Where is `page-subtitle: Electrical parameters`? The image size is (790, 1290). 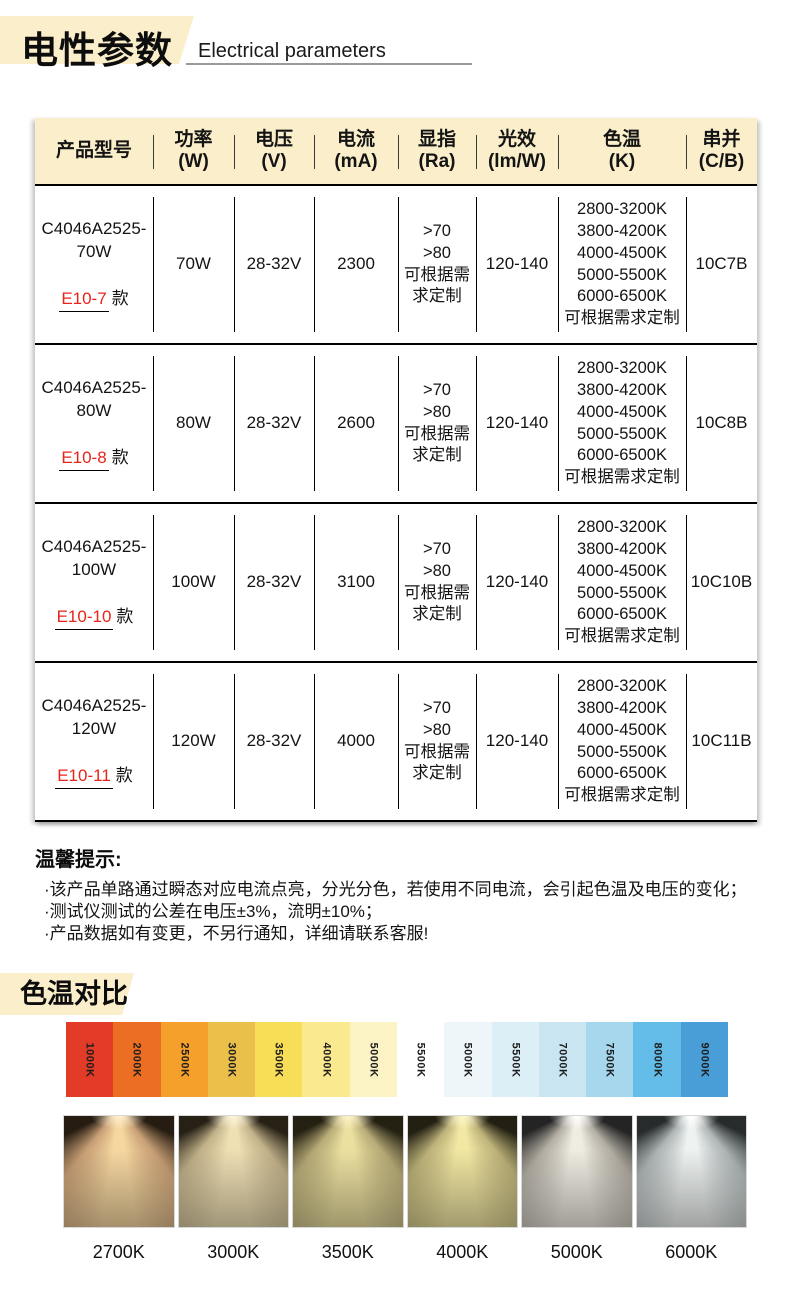
page-subtitle: Electrical parameters is located at coordinates (292, 51).